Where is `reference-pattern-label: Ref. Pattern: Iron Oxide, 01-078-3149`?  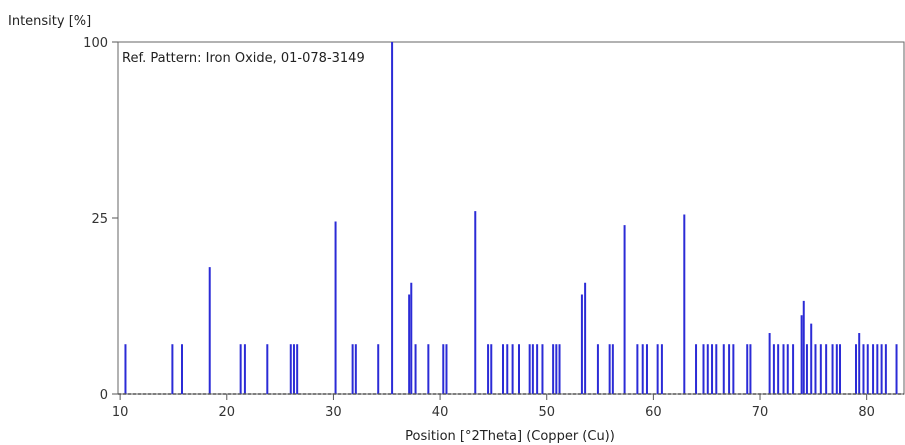 reference-pattern-label: Ref. Pattern: Iron Oxide, 01-078-3149 is located at coordinates (243, 58).